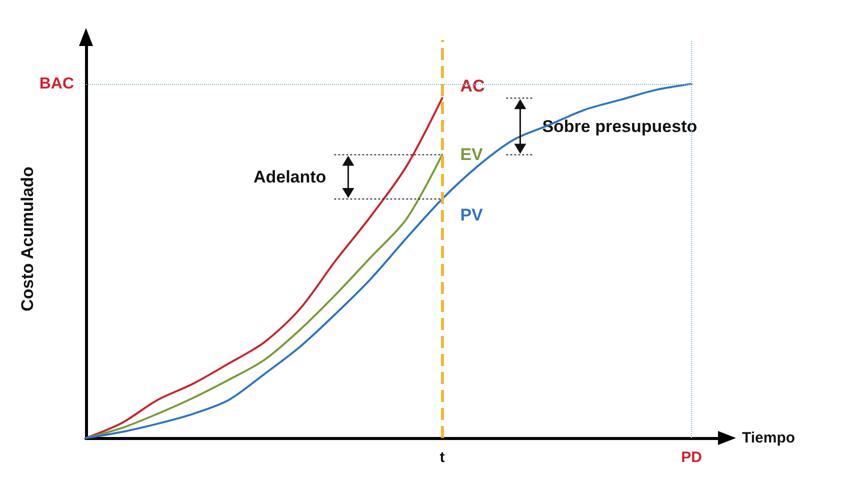 The image size is (848, 481). What do you see at coordinates (620, 126) in the screenshot?
I see `annotation: Sobre presupuesto` at bounding box center [620, 126].